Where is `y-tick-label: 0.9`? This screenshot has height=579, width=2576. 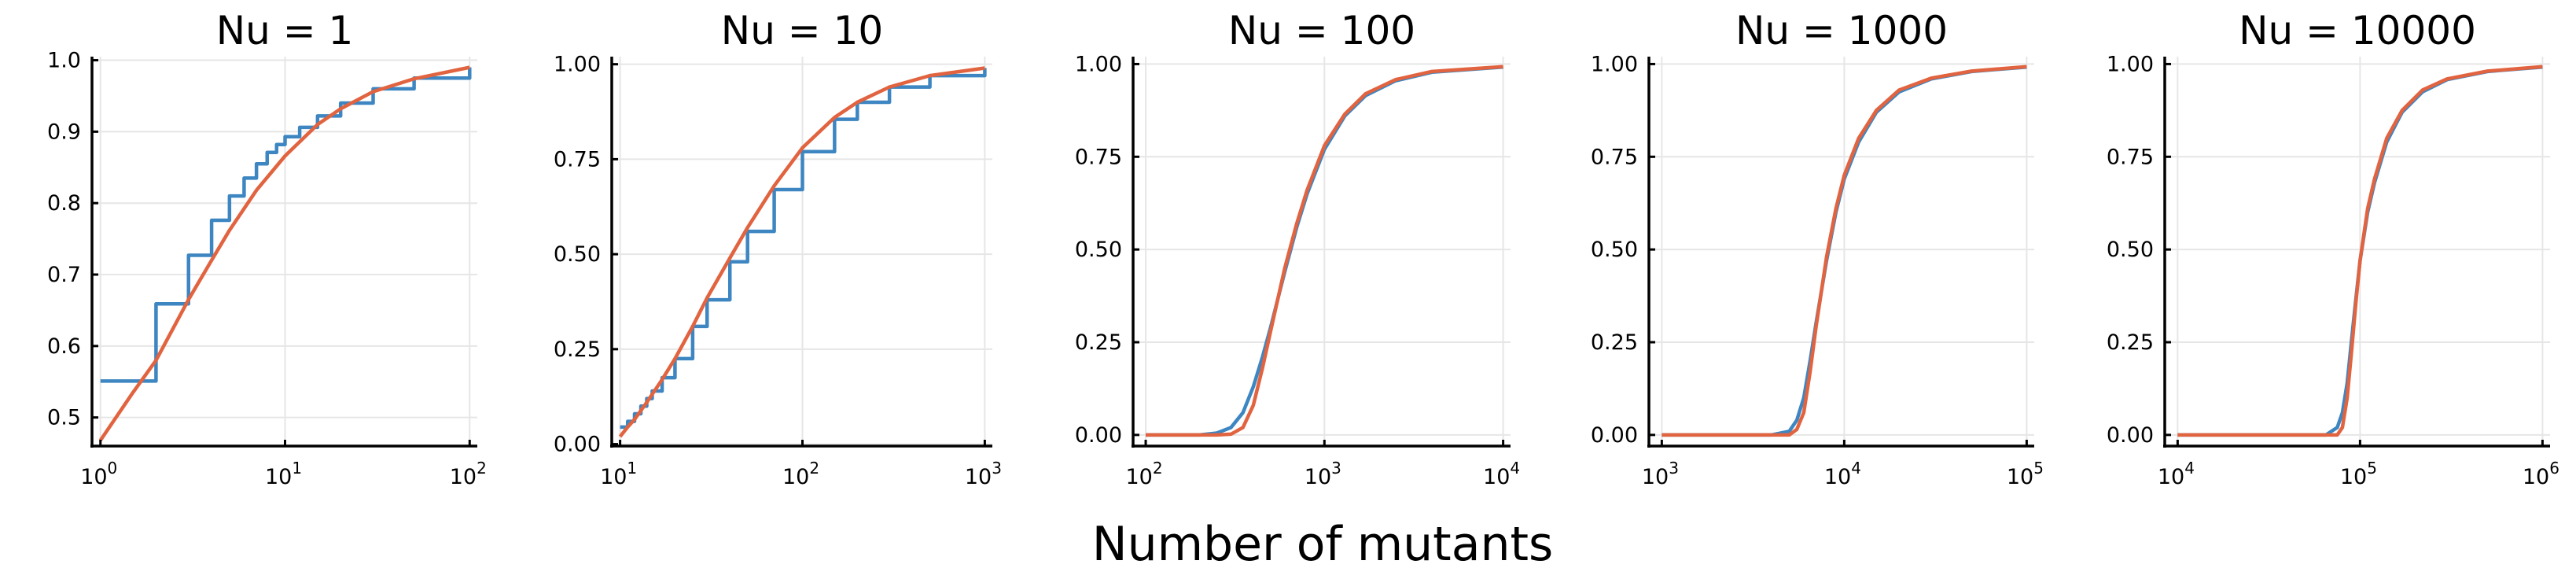
y-tick-label: 0.9 is located at coordinates (64, 132).